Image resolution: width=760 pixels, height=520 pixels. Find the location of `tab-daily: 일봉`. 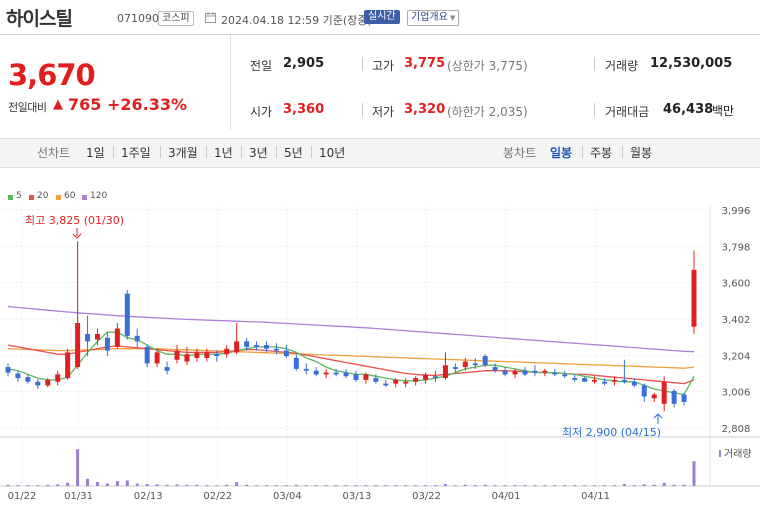

tab-daily: 일봉 is located at coordinates (561, 153).